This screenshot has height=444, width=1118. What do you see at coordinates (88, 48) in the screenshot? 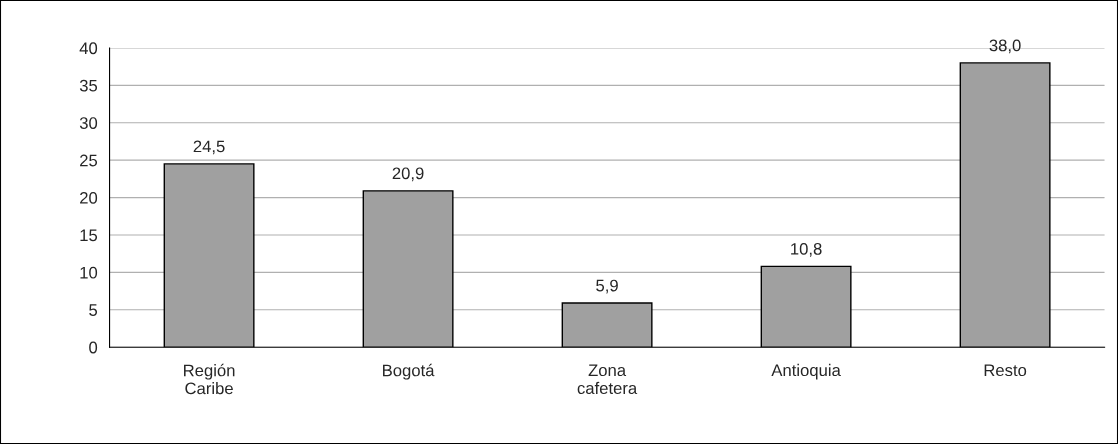
I see `y-tick-label: 40` at bounding box center [88, 48].